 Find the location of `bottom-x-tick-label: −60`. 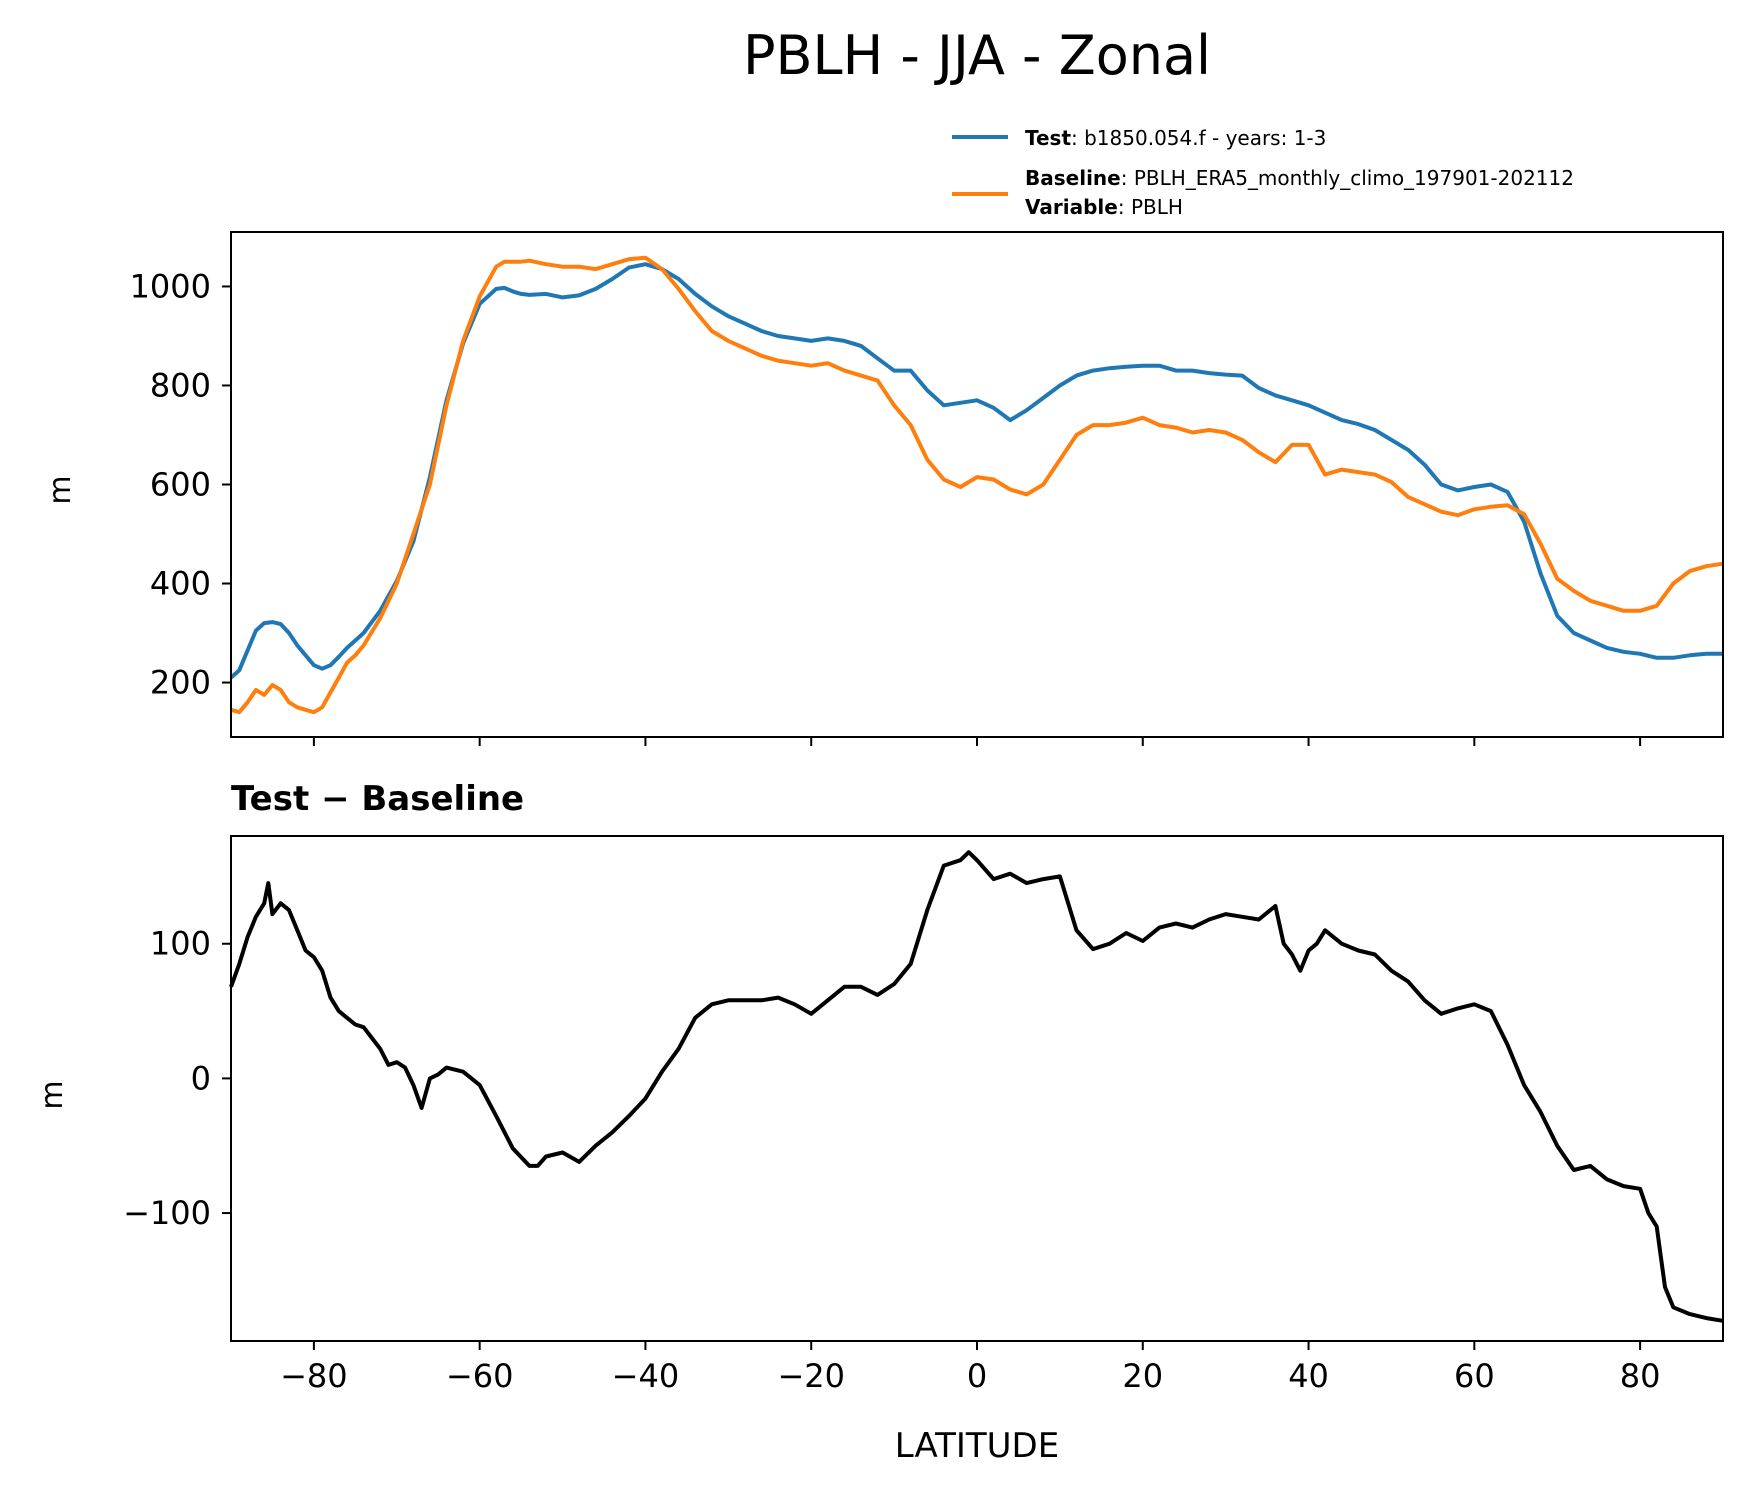

bottom-x-tick-label: −60 is located at coordinates (480, 1376).